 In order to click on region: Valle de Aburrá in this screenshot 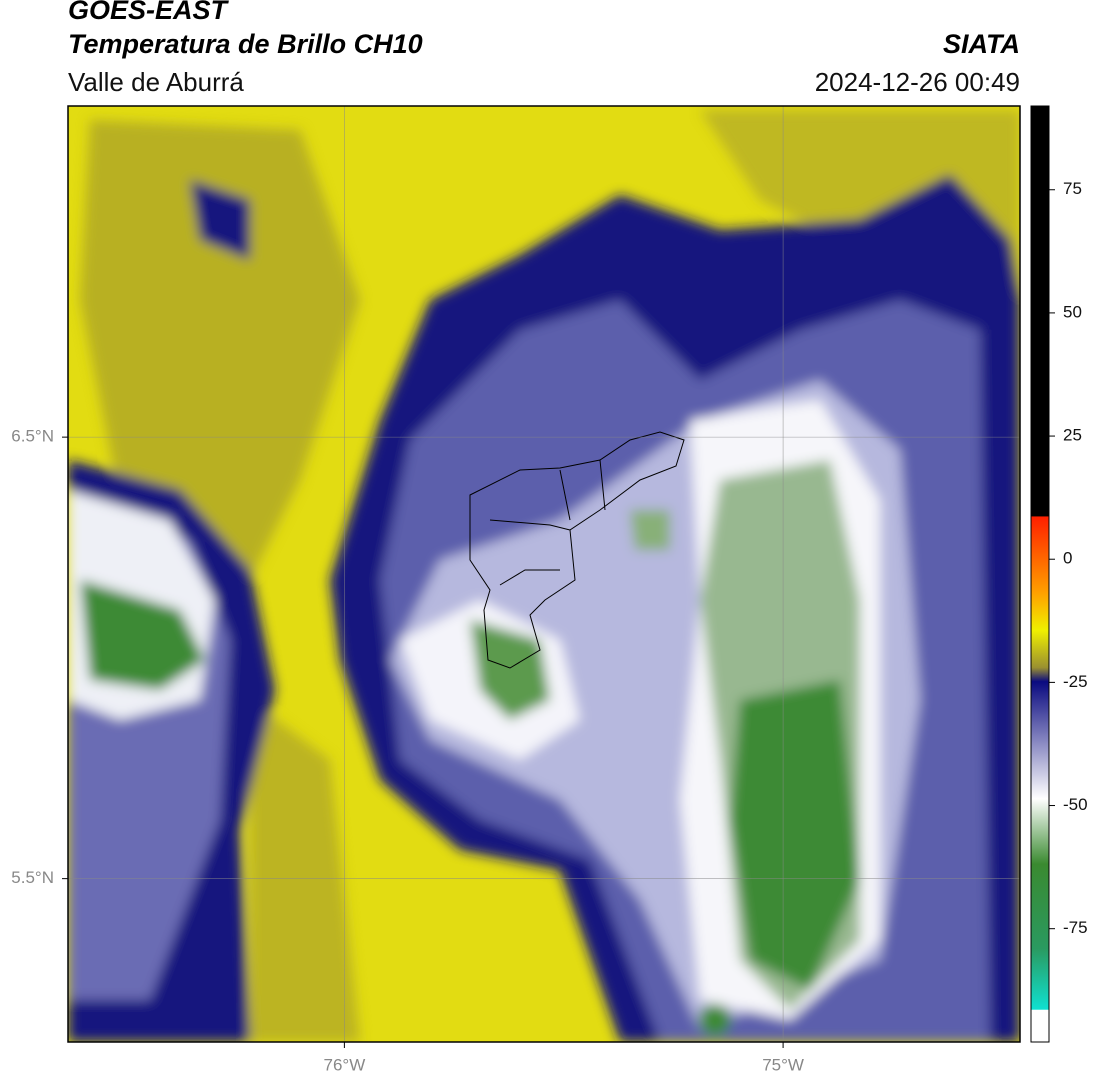, I will do `click(156, 82)`.